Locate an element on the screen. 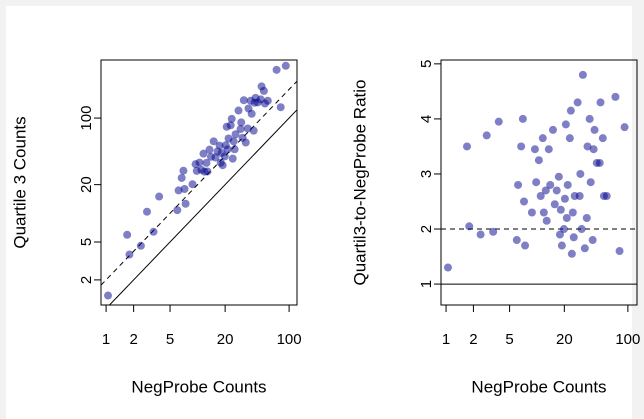 This screenshot has height=419, width=644. y-tick-label: 100 is located at coordinates (86, 118).